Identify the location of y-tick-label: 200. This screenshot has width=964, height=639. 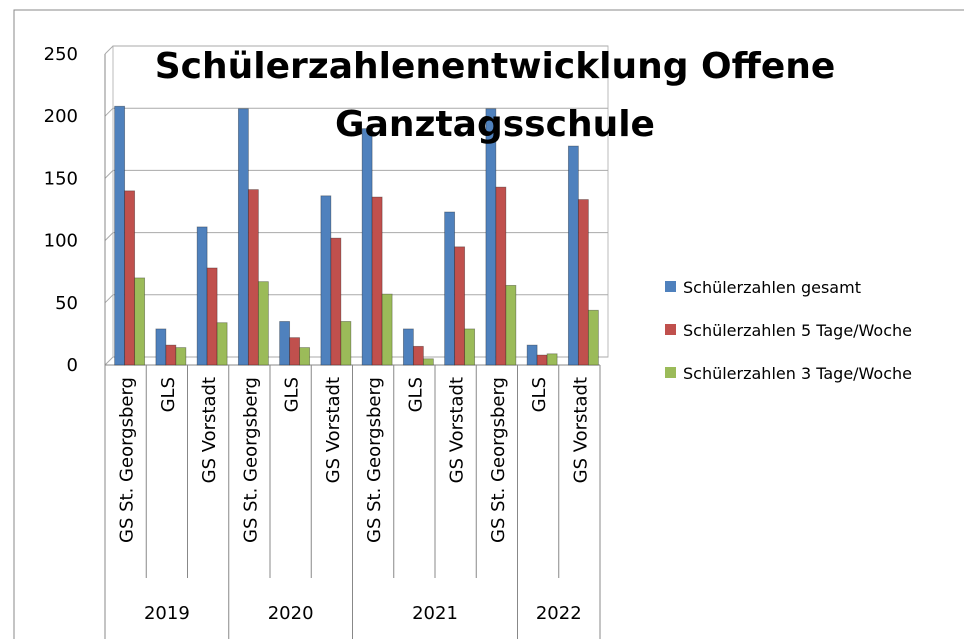
(61, 116).